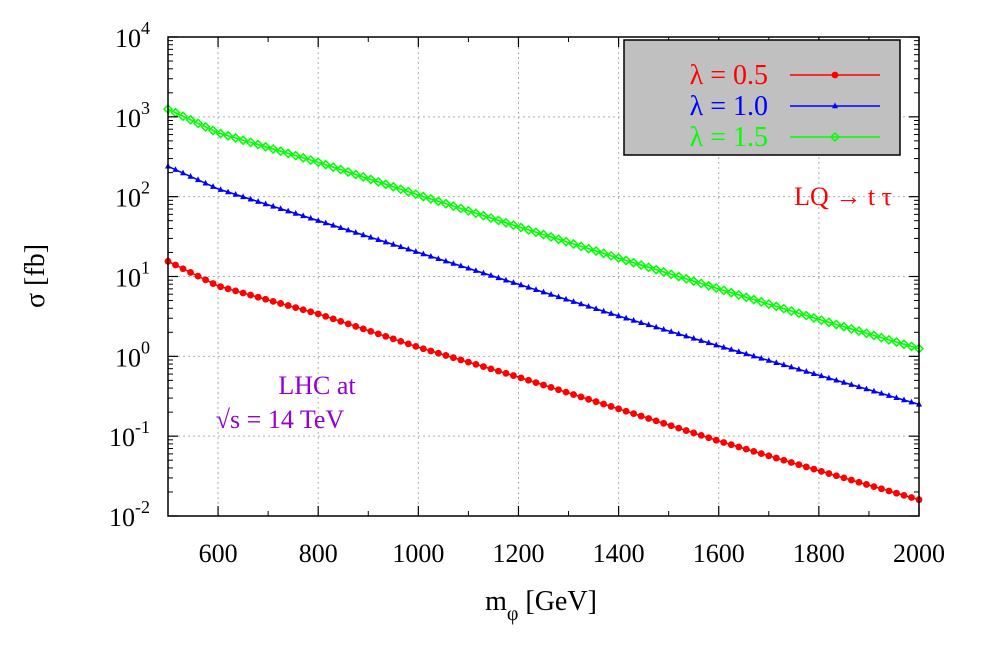  I want to click on legend-label: λ = 1.0, so click(729, 106).